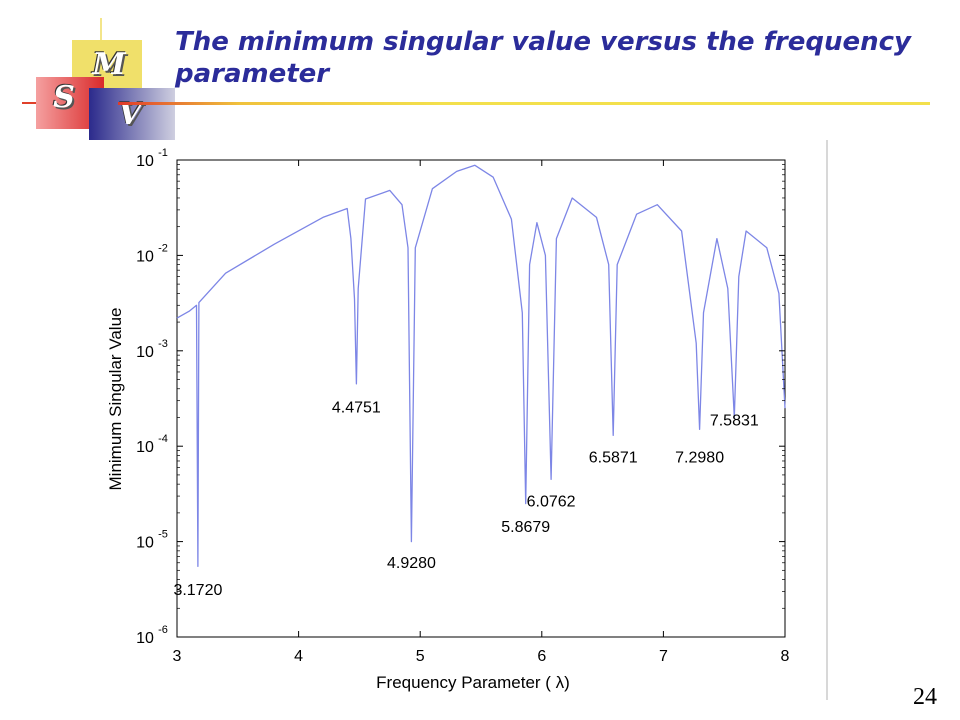  I want to click on title-underline, so click(524, 103).